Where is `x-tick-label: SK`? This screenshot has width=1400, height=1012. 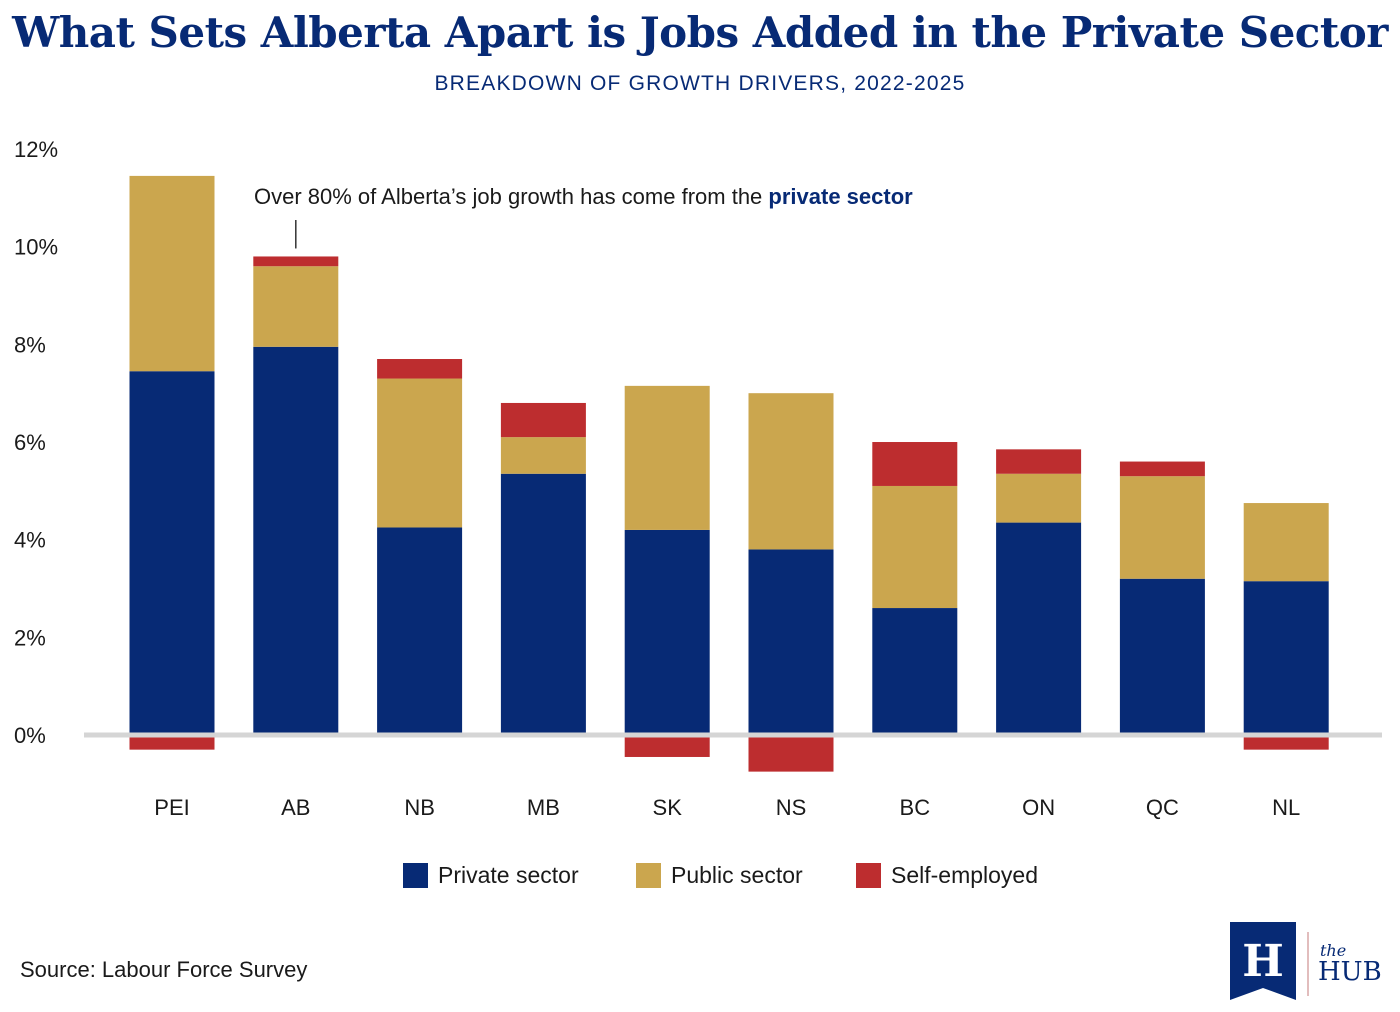
x-tick-label: SK is located at coordinates (668, 807).